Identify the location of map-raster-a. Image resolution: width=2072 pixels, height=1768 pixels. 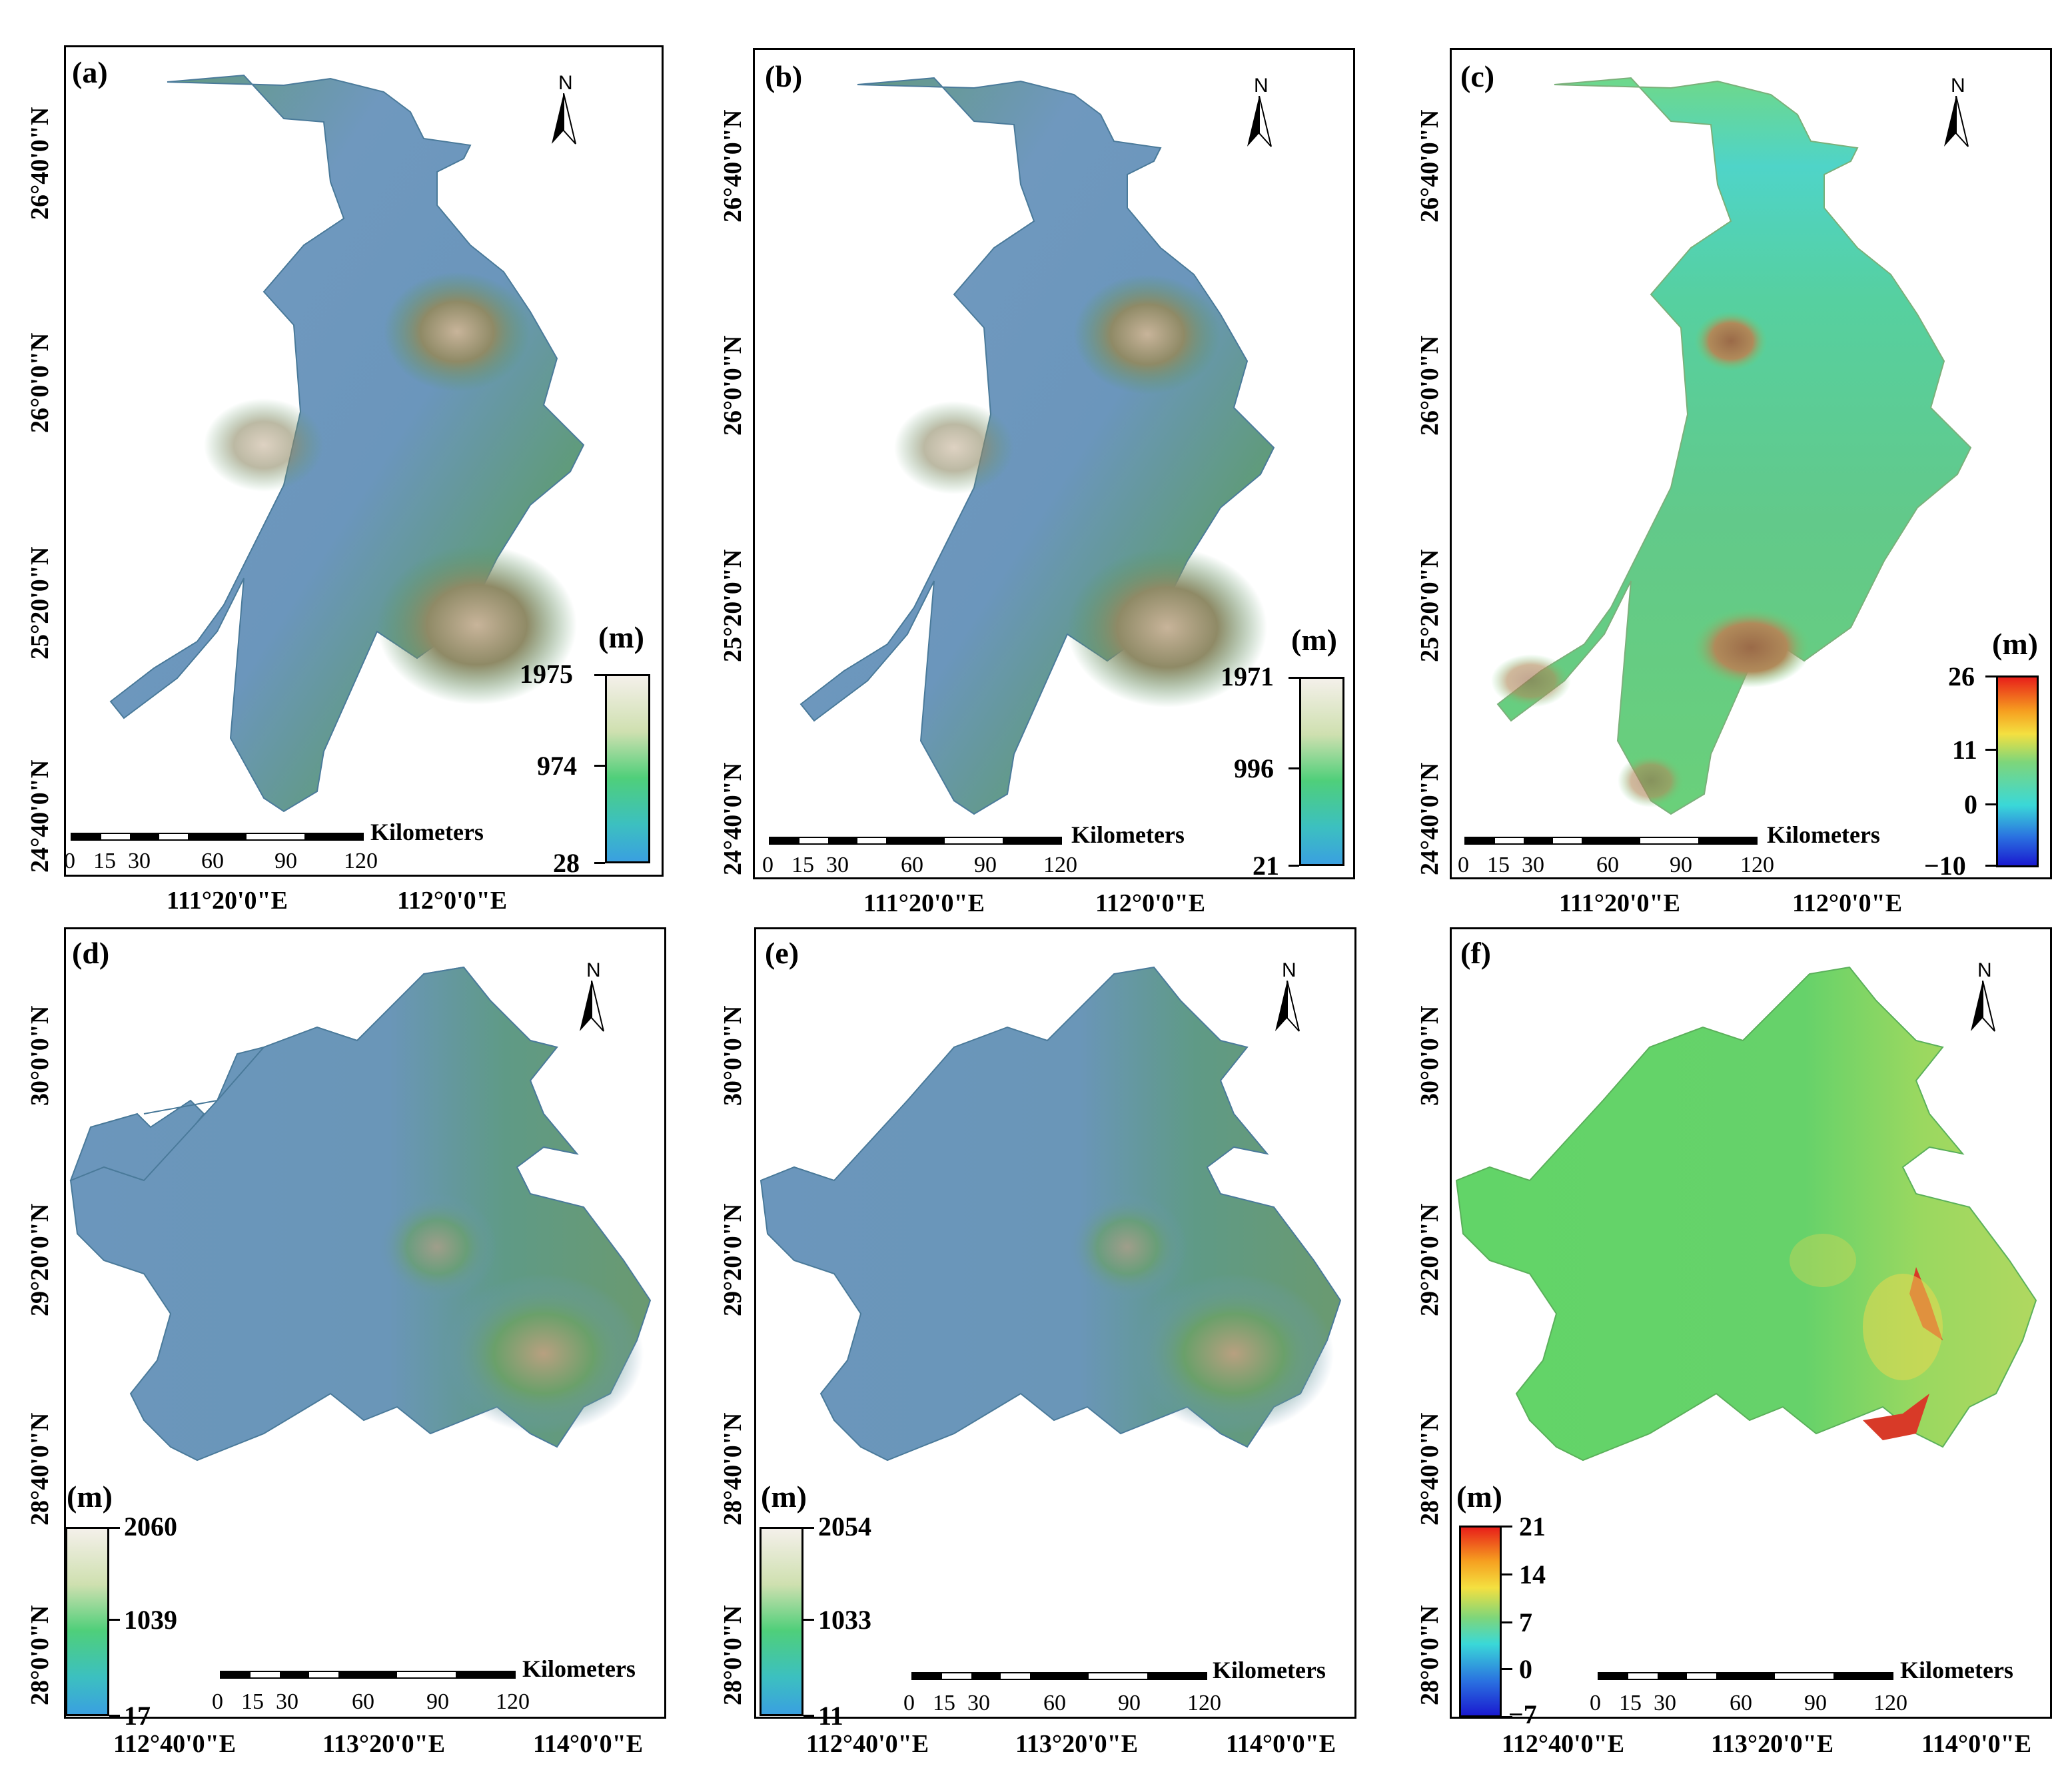
(347, 443).